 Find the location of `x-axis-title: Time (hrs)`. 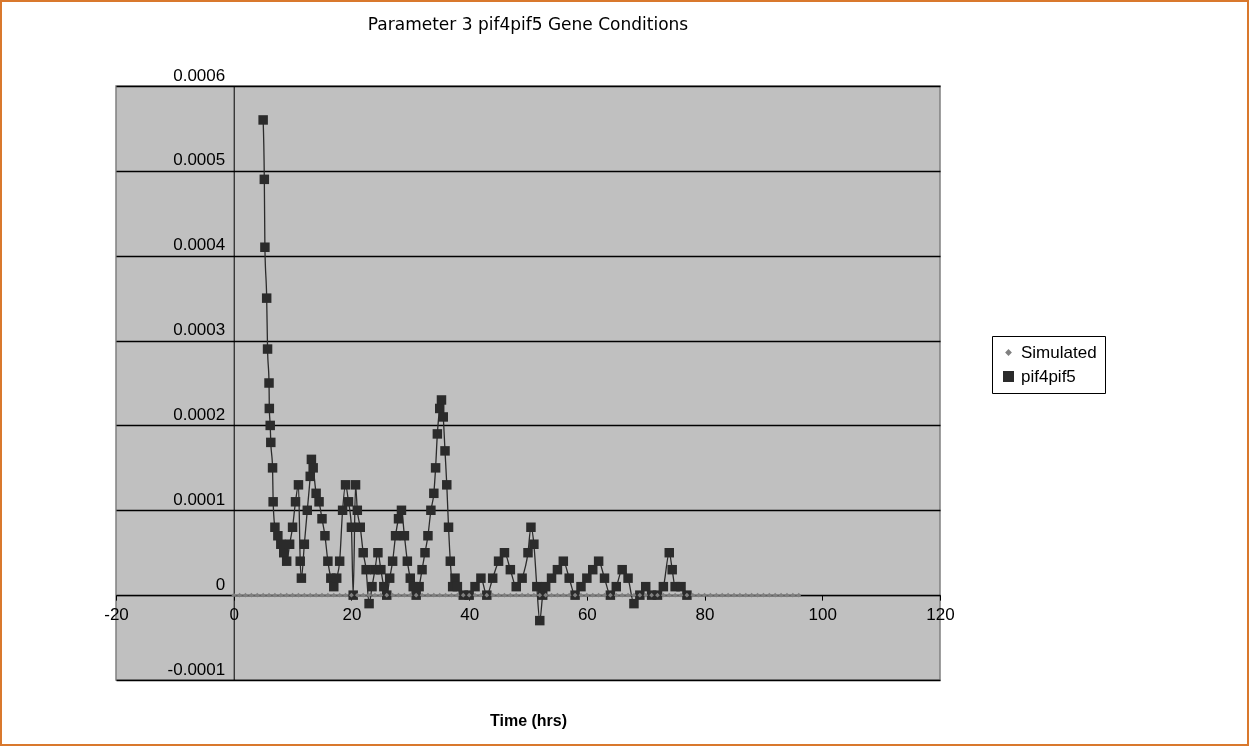

x-axis-title: Time (hrs) is located at coordinates (528, 720).